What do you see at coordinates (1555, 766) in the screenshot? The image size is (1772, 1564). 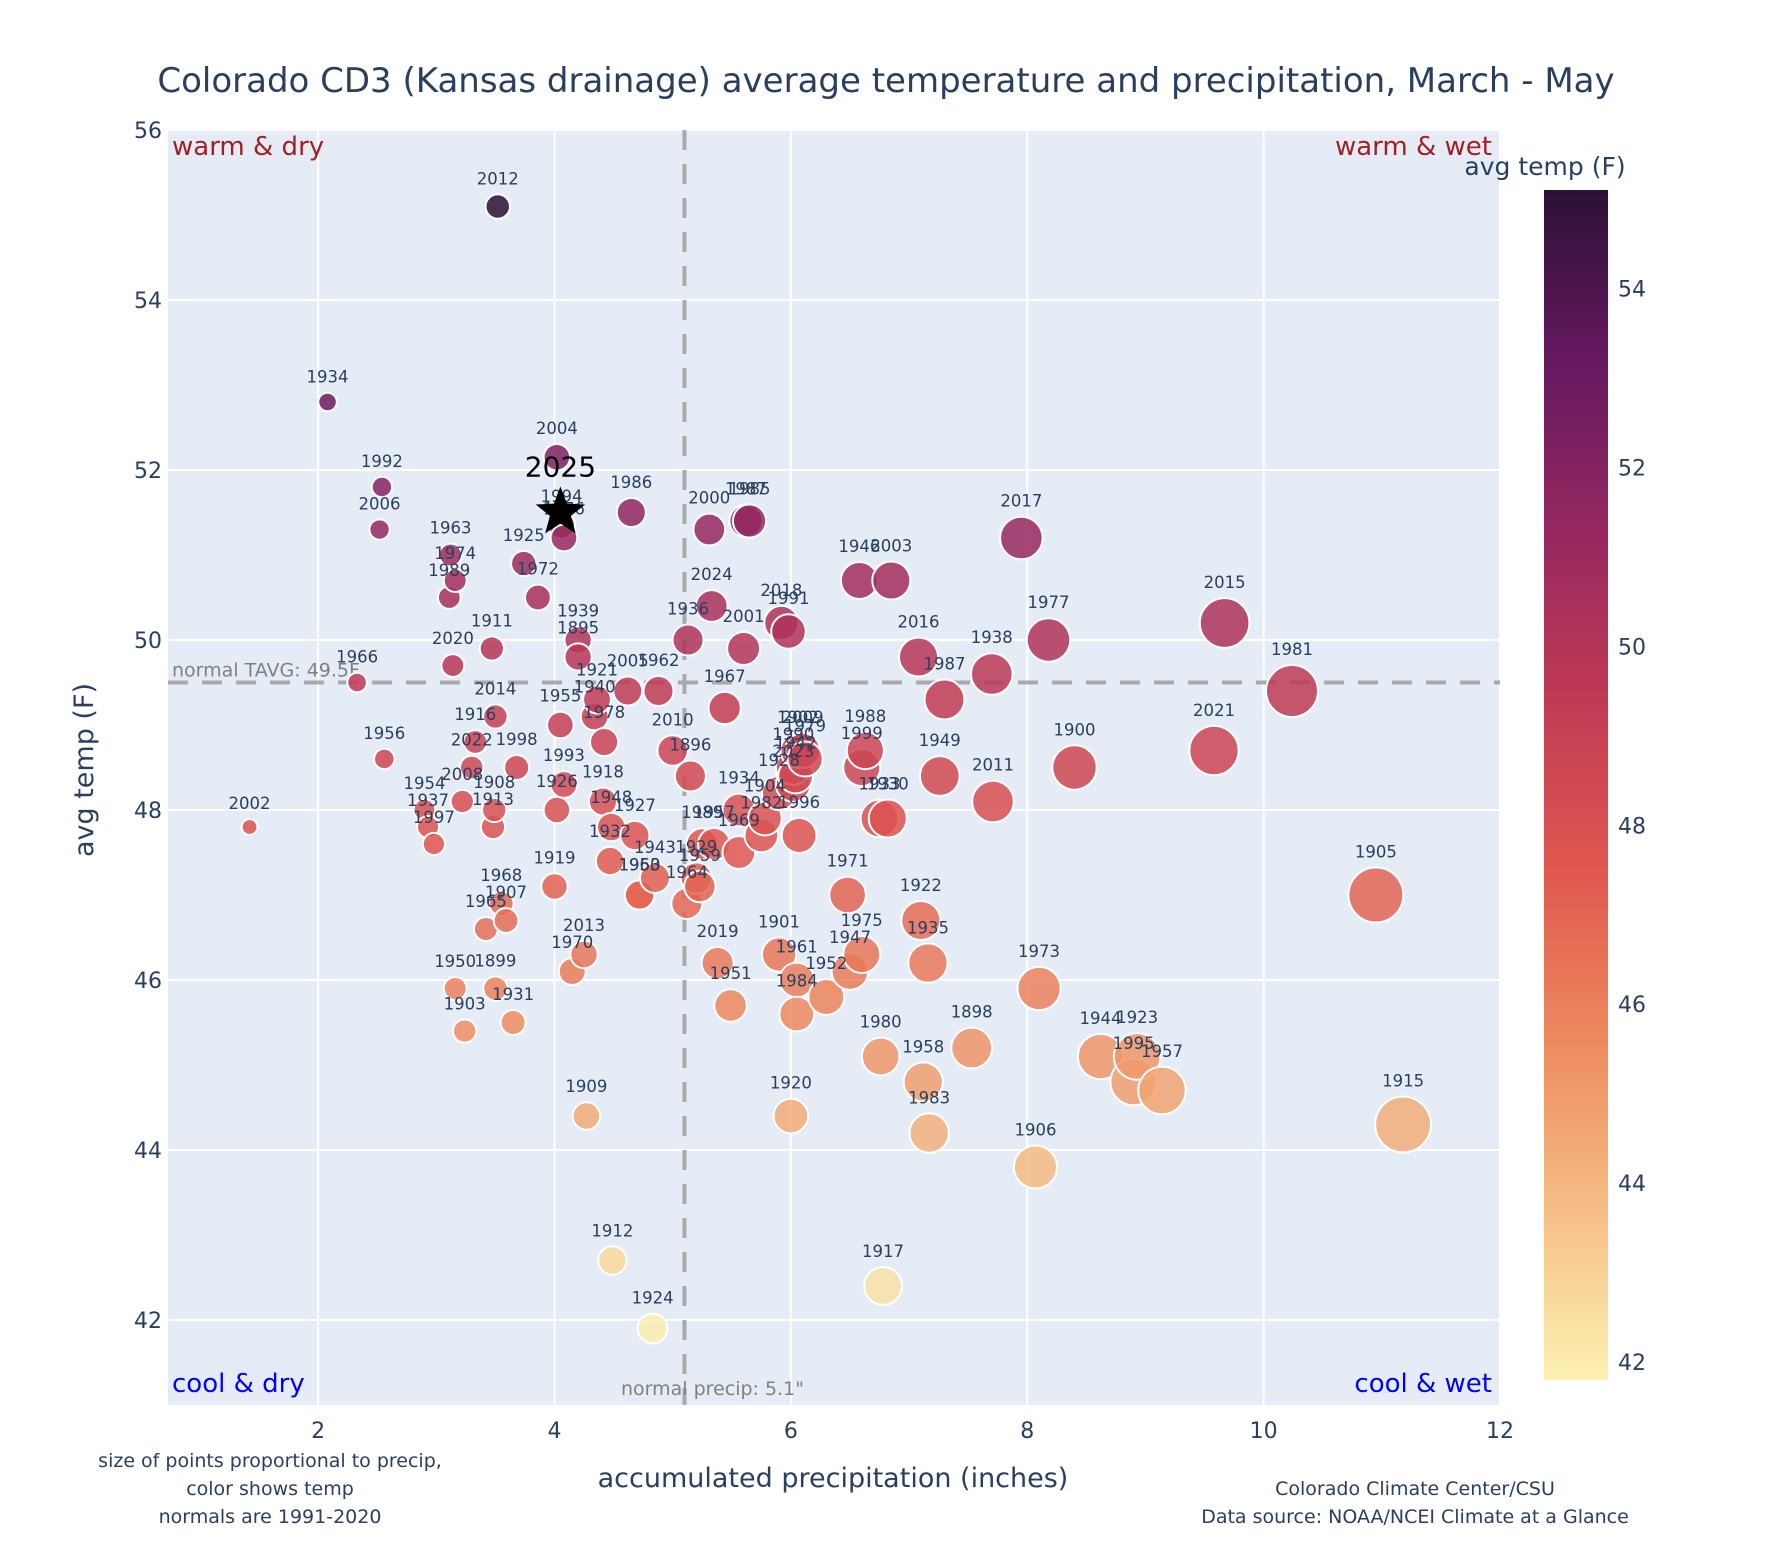 I see `colorbar: avg temp (F) 42 44 46 48 50 52 54` at bounding box center [1555, 766].